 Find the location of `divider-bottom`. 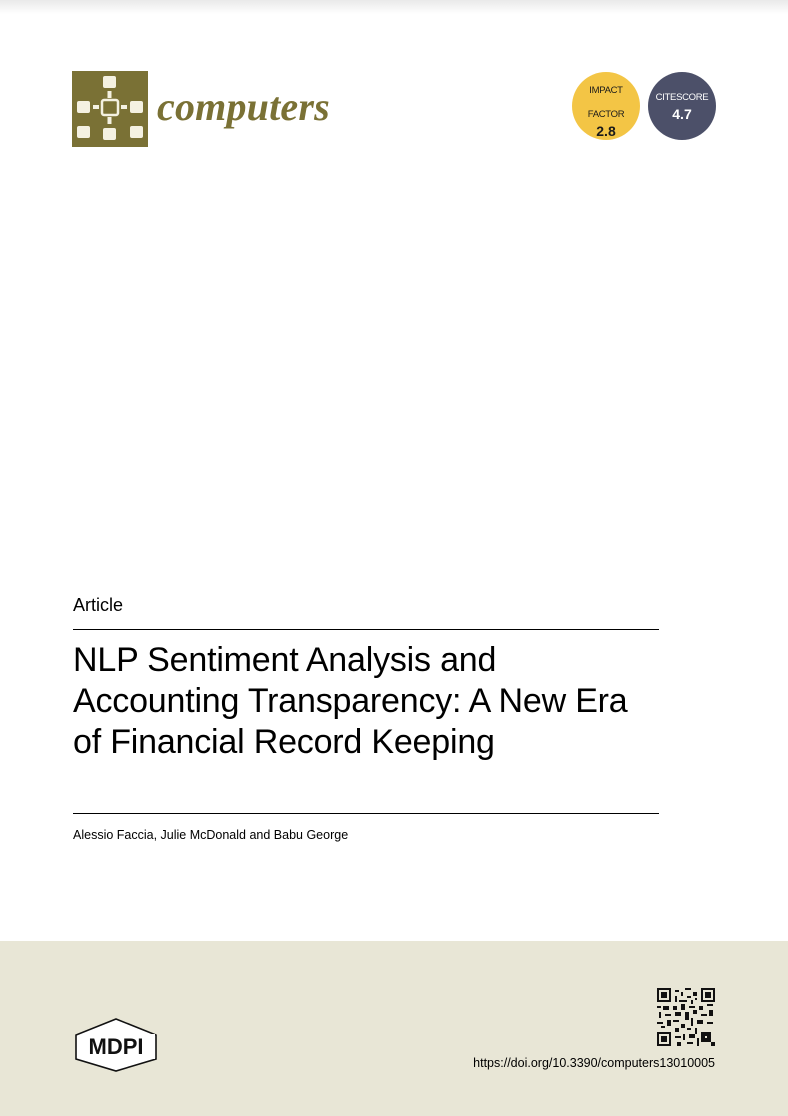

divider-bottom is located at coordinates (366, 813).